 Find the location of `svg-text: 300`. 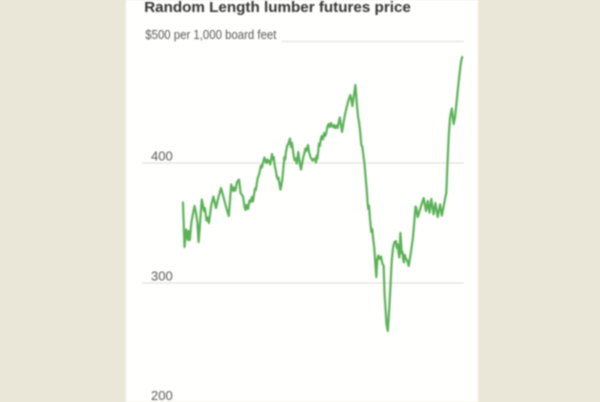

svg-text: 300 is located at coordinates (162, 275).